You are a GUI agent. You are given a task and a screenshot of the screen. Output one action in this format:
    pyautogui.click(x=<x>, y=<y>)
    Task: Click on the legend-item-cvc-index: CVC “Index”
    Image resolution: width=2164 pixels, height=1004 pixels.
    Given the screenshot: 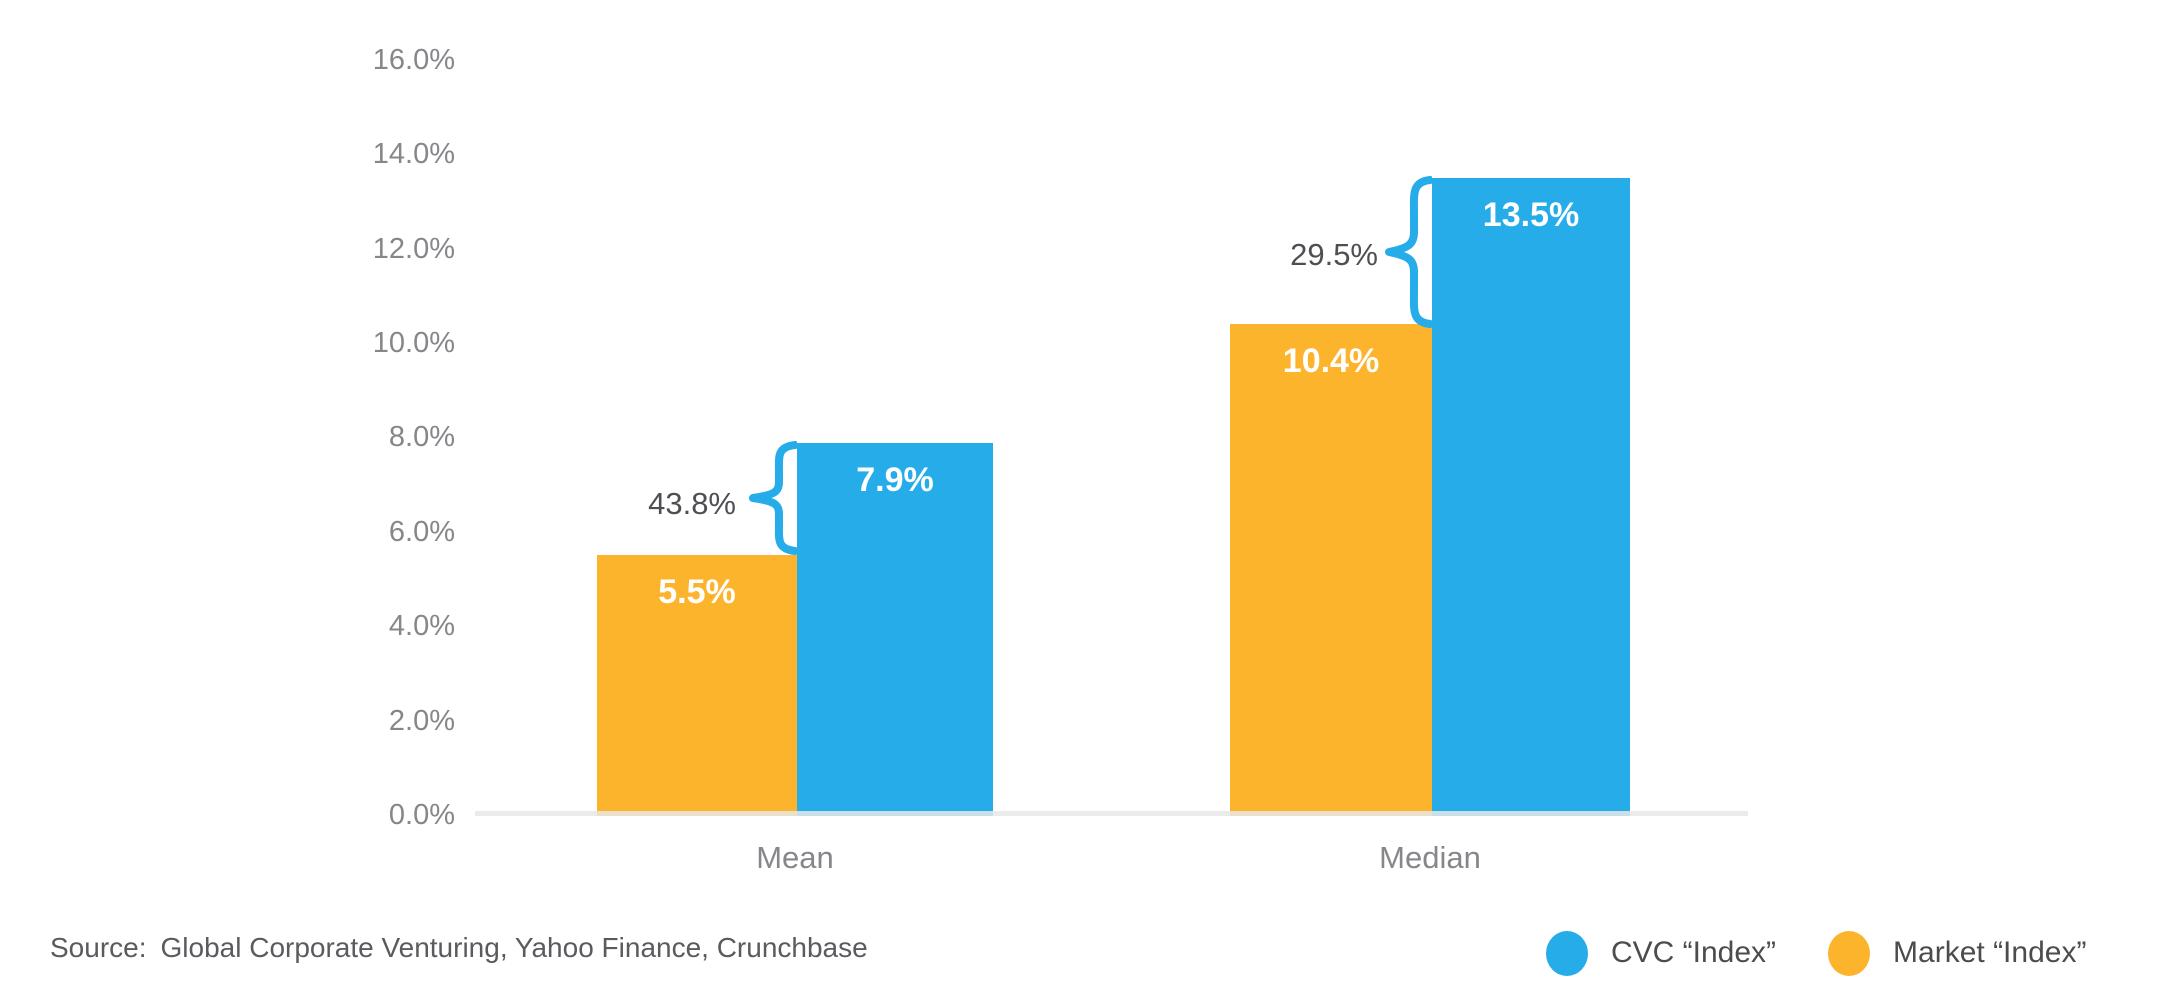 What is the action you would take?
    pyautogui.click(x=1661, y=953)
    